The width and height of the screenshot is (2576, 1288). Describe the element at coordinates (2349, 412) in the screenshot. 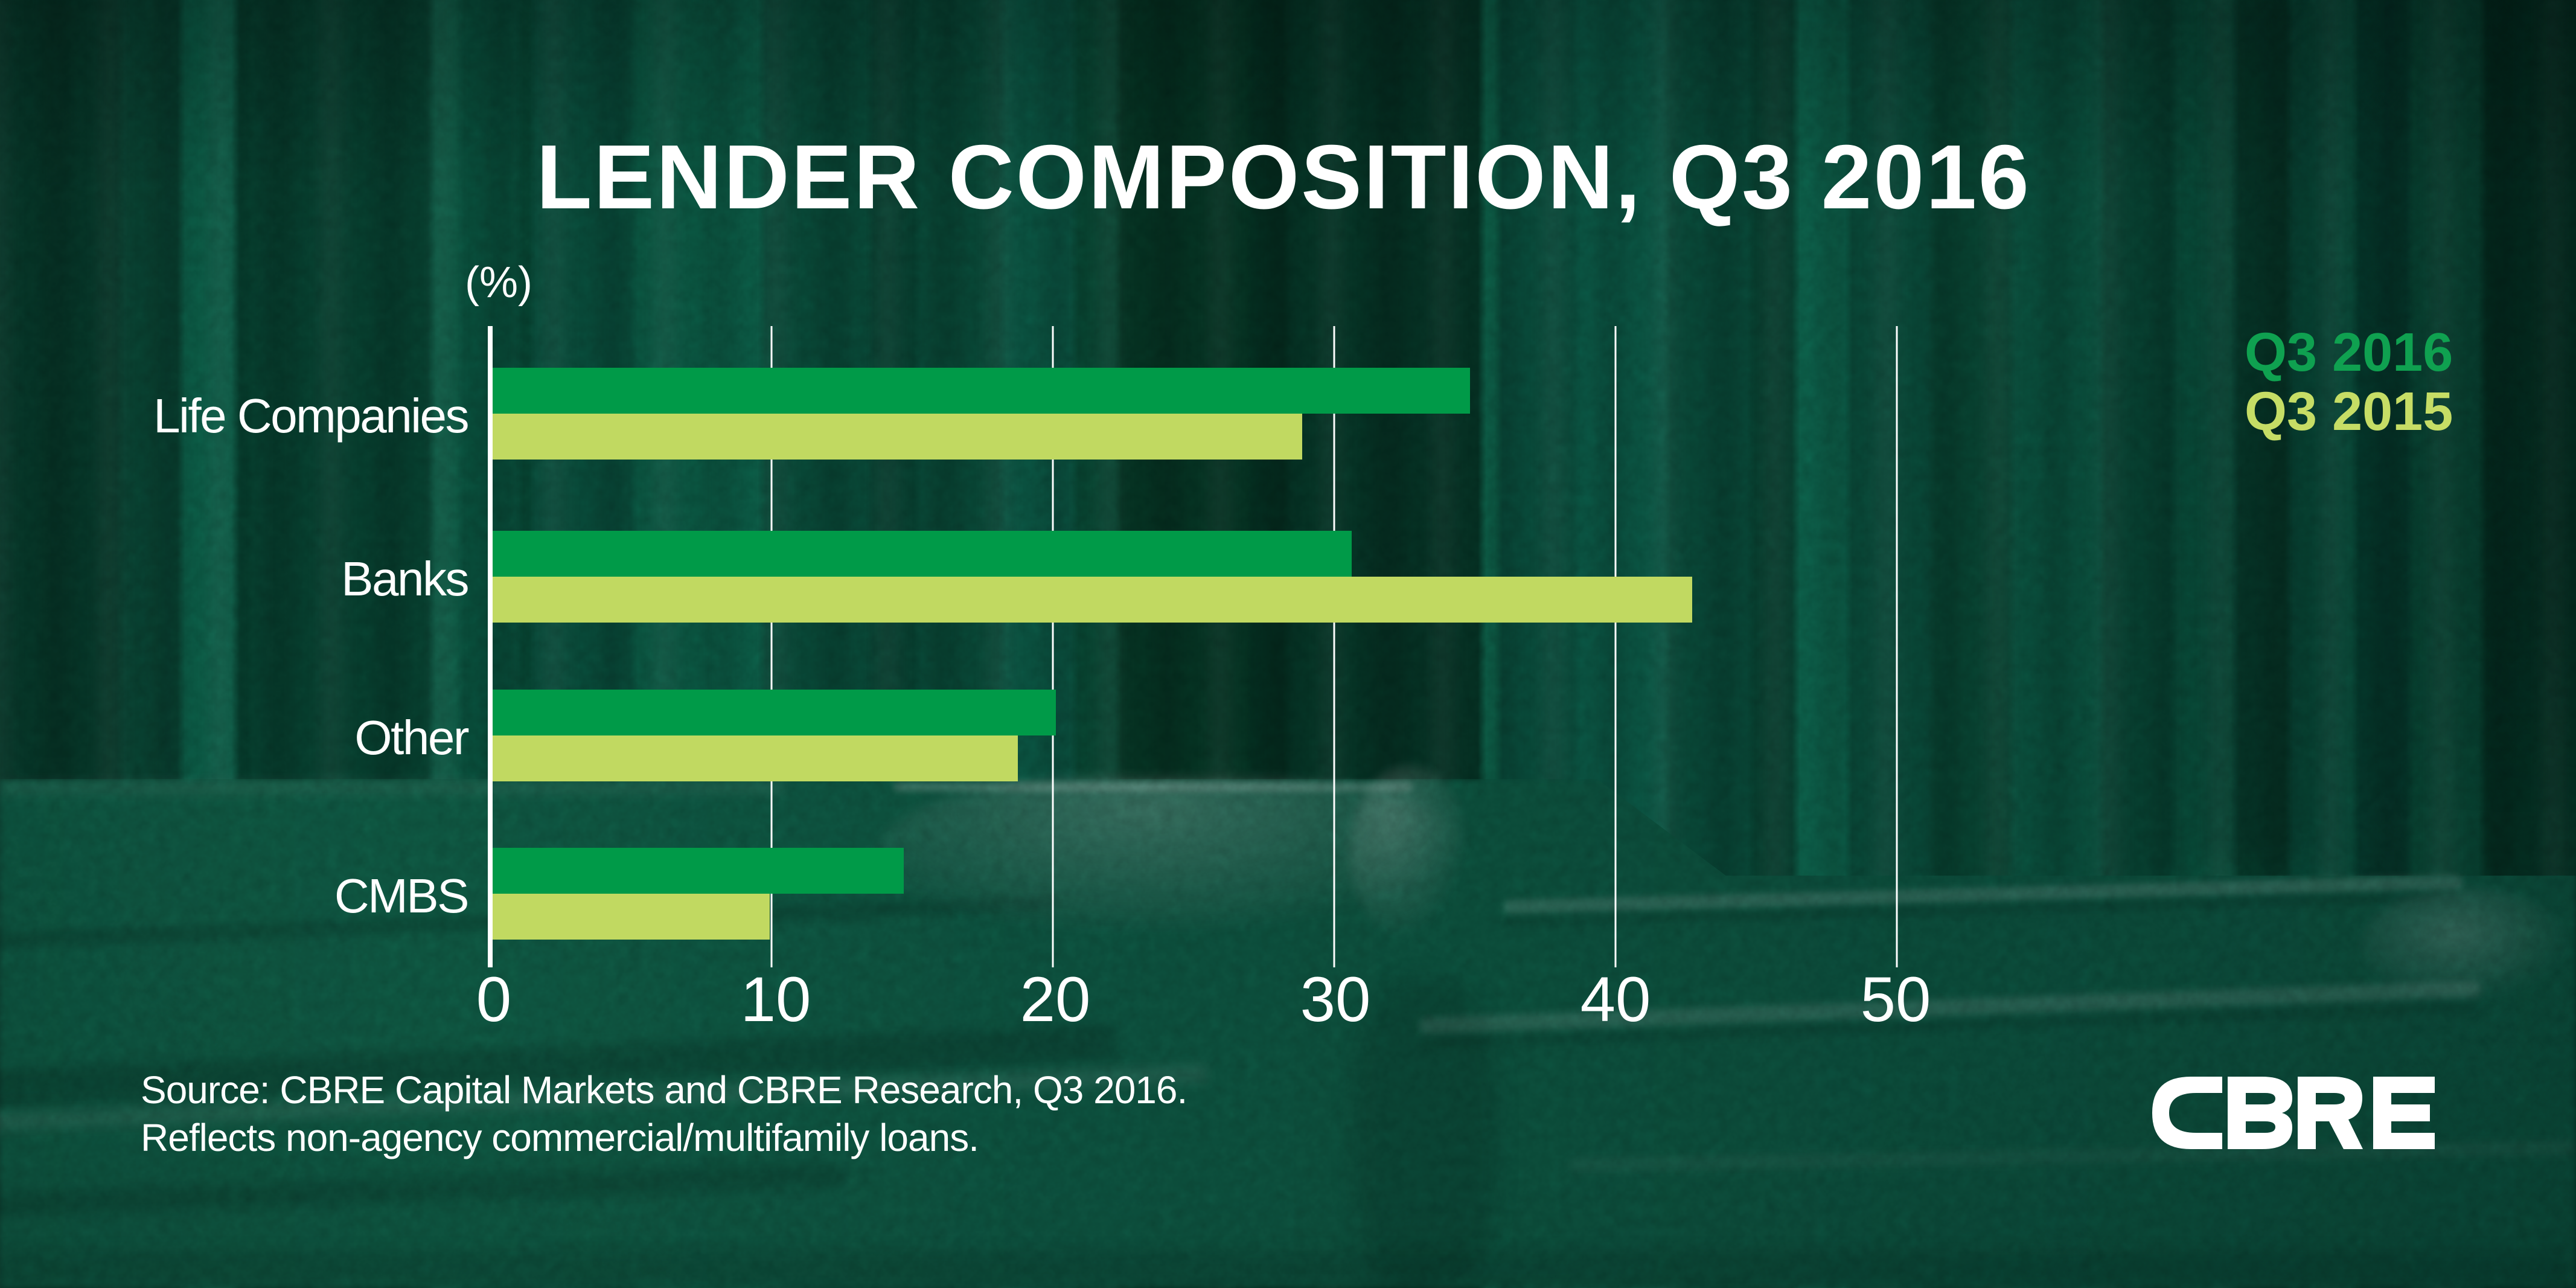

I see `svg-text: Q3 2015` at that location.